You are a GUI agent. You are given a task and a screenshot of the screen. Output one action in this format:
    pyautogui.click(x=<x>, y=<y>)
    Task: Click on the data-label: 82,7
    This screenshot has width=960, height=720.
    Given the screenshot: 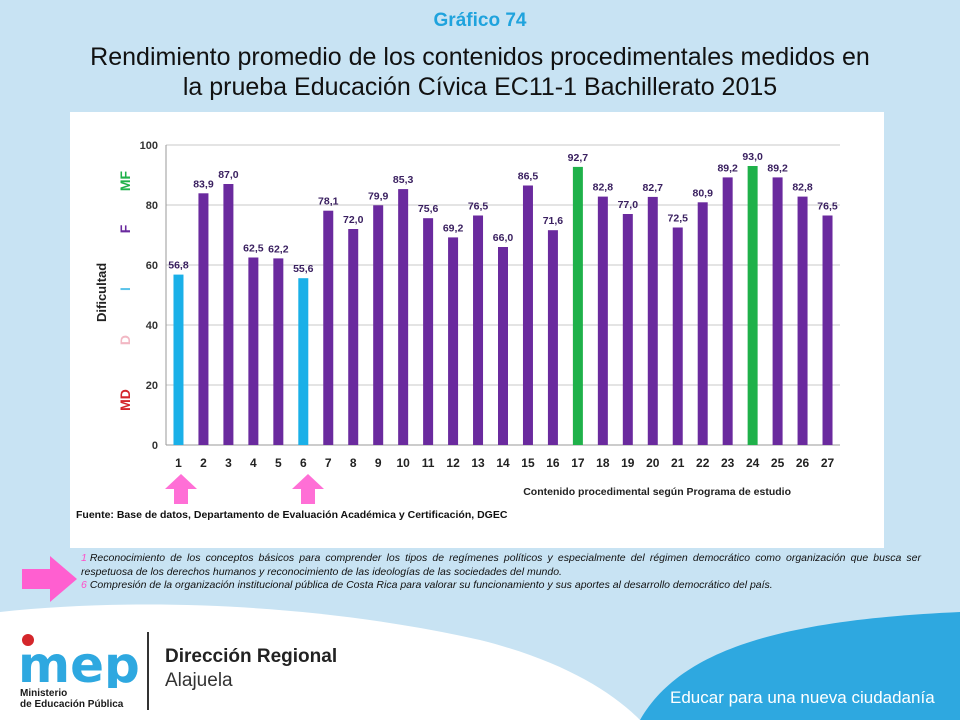 What is the action you would take?
    pyautogui.click(x=653, y=188)
    